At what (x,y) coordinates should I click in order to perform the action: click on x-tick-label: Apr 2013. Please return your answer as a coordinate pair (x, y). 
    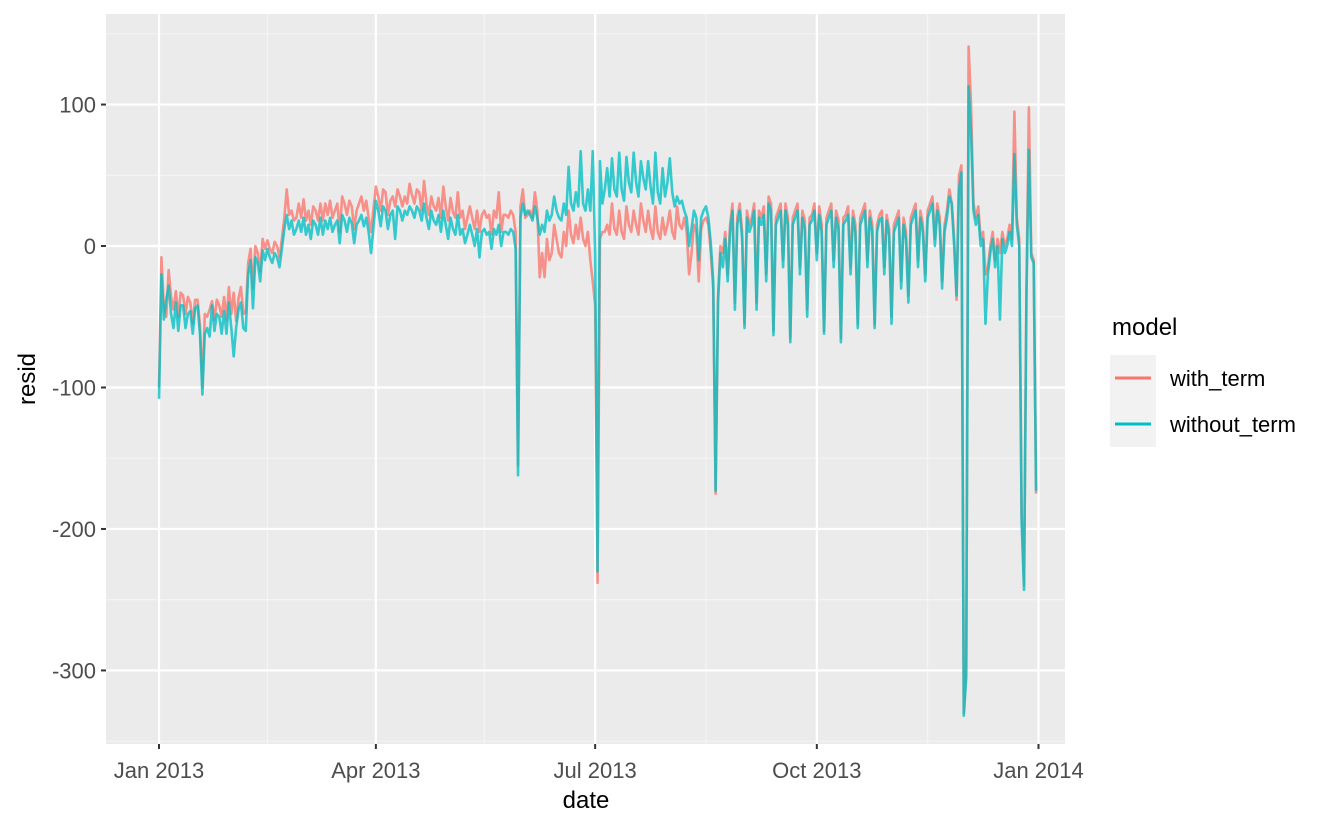
    Looking at the image, I should click on (375, 770).